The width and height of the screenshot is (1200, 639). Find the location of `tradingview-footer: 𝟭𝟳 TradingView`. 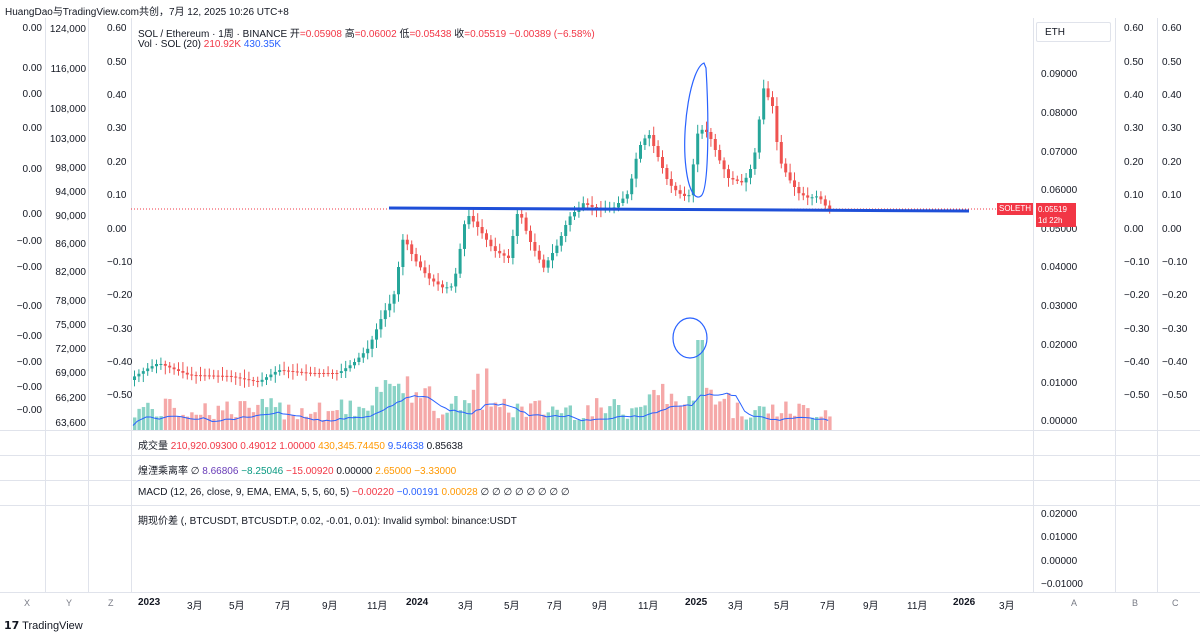

tradingview-footer: 𝟭𝟳 TradingView is located at coordinates (43, 625).